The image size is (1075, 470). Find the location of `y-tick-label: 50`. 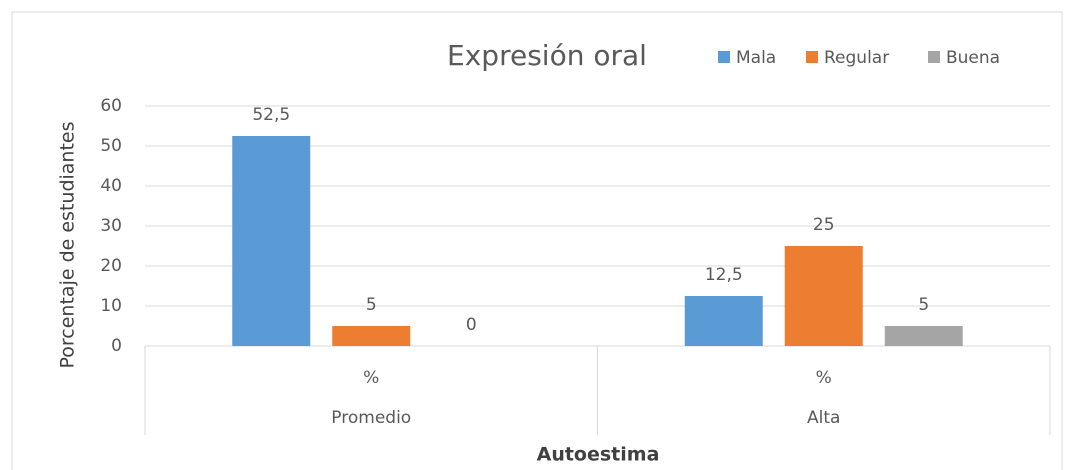

y-tick-label: 50 is located at coordinates (111, 146).